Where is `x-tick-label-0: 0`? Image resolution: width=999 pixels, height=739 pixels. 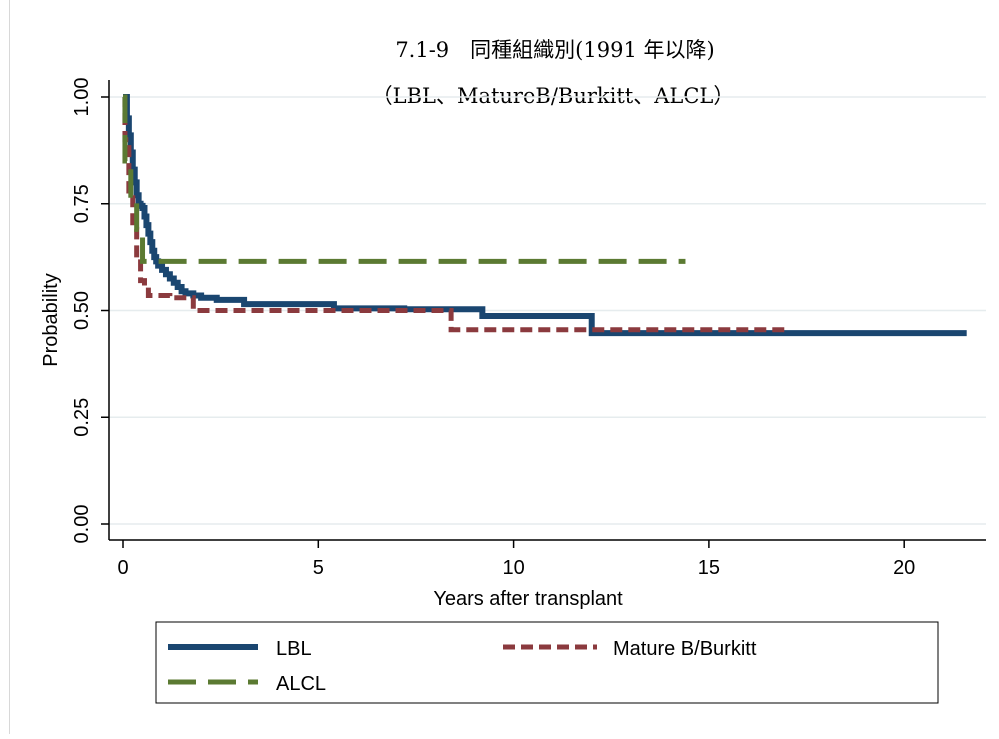 x-tick-label-0: 0 is located at coordinates (122, 568).